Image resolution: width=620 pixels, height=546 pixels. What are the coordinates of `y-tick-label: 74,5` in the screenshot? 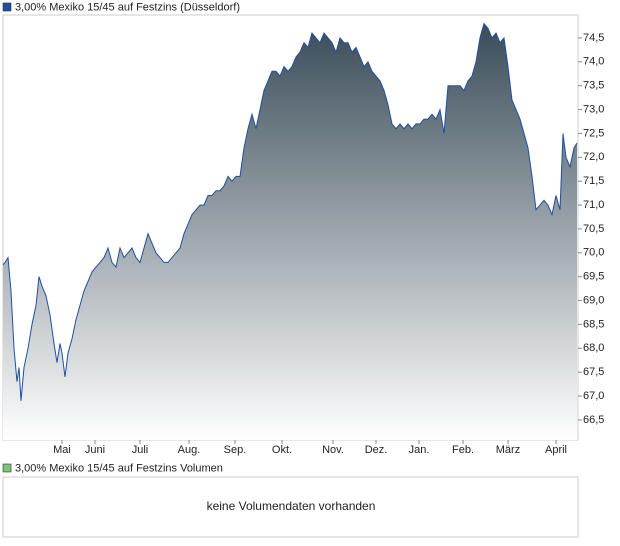 It's located at (593, 38).